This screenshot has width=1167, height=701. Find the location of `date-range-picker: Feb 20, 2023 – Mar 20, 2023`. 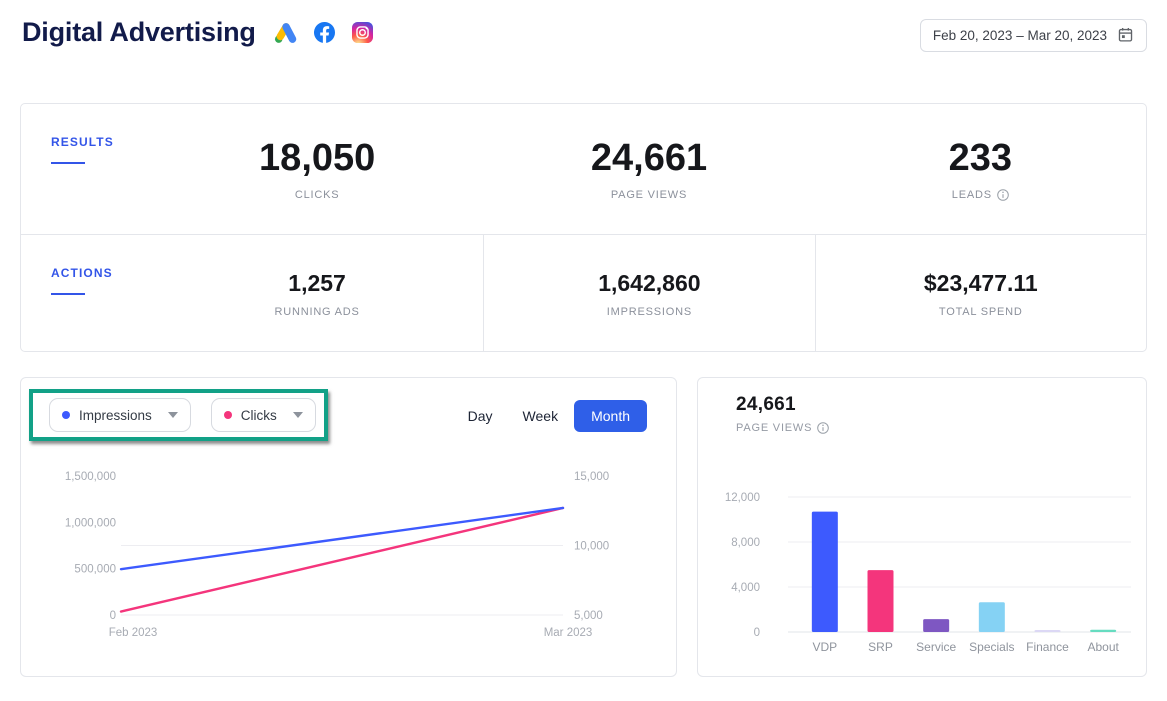

date-range-picker: Feb 20, 2023 – Mar 20, 2023 is located at coordinates (1033, 35).